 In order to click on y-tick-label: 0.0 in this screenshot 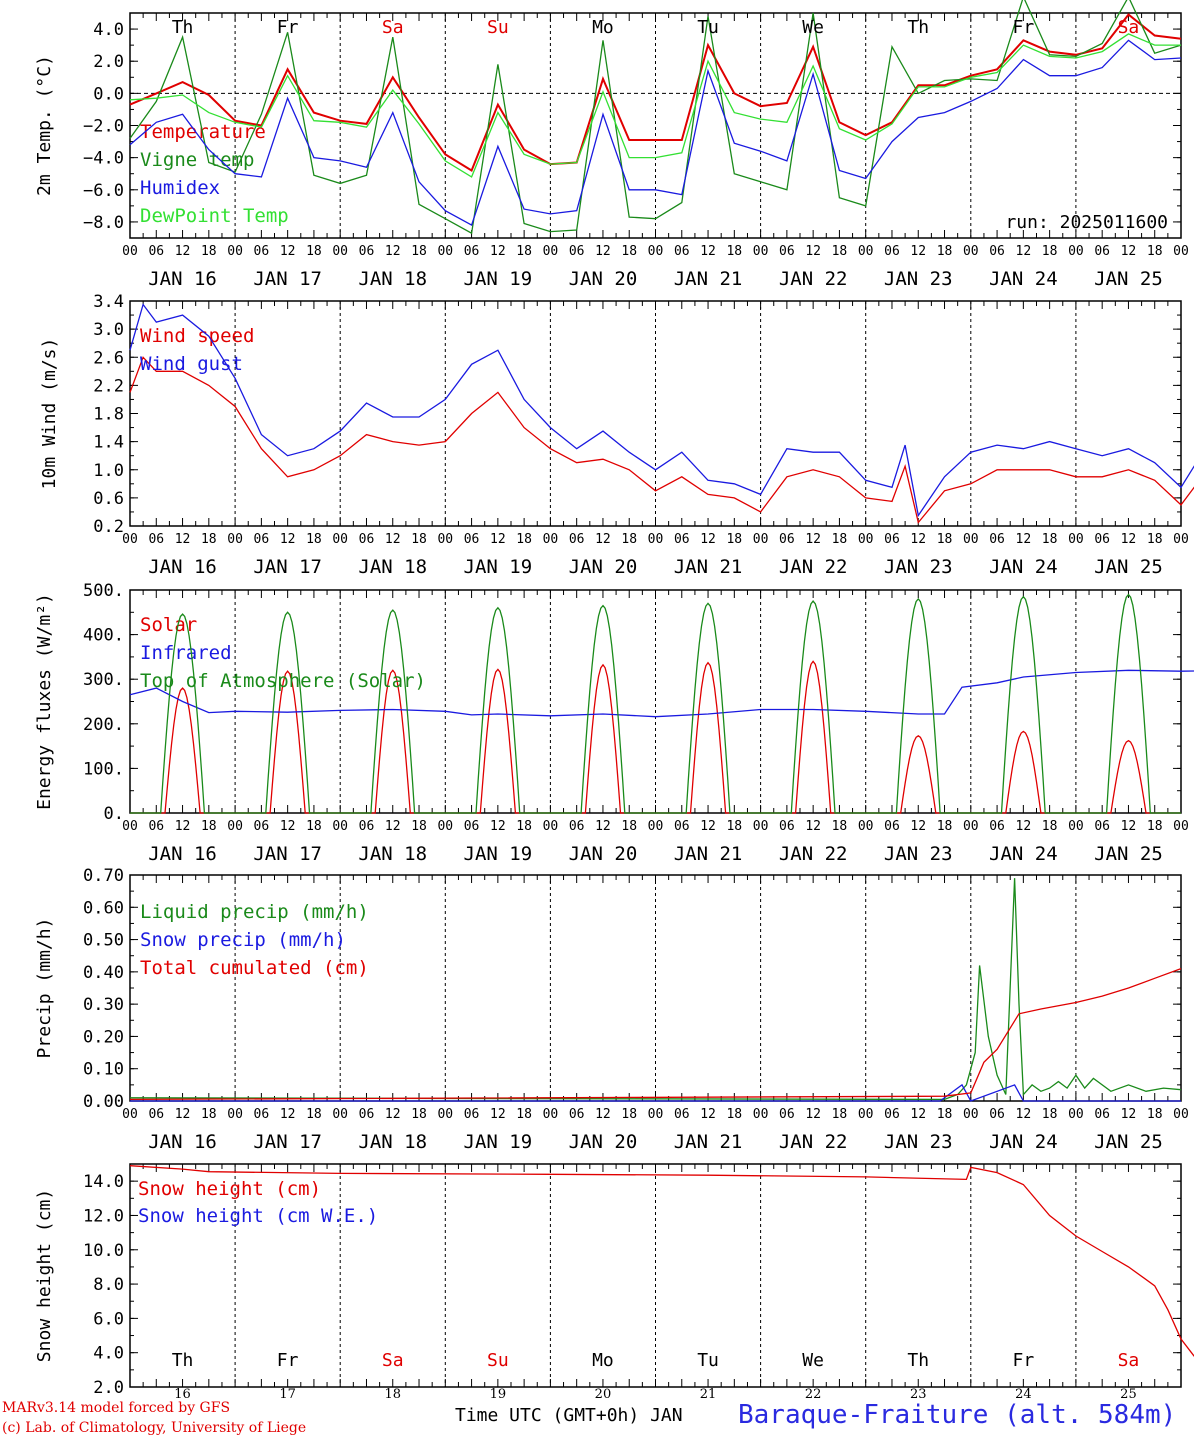, I will do `click(108, 94)`.